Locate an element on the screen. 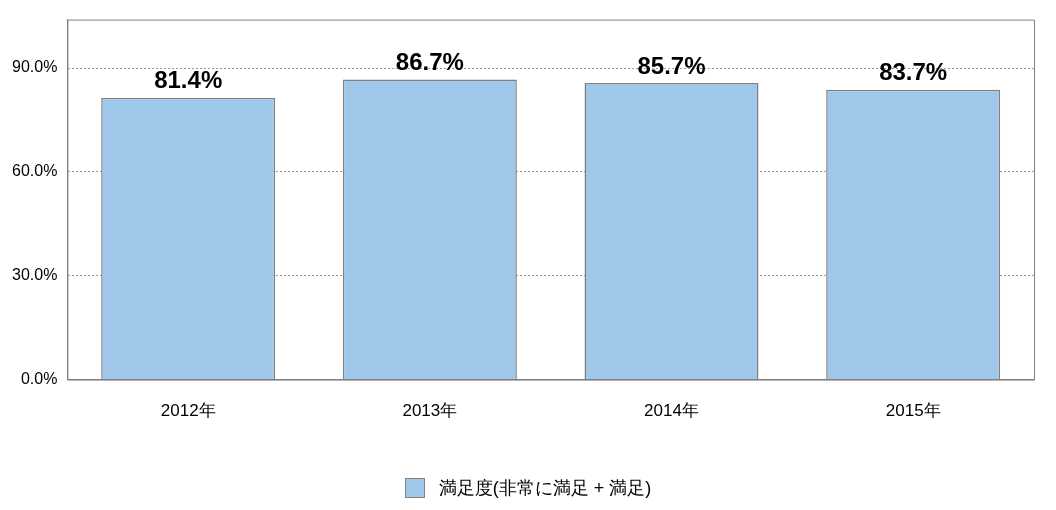 The width and height of the screenshot is (1056, 510). y-tick-label: 30.0% is located at coordinates (34, 275).